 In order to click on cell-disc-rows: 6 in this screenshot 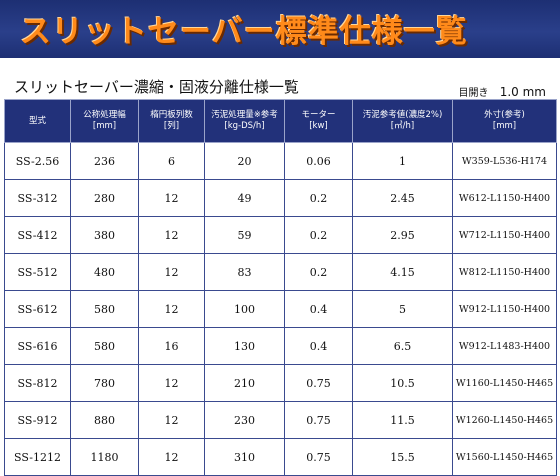, I will do `click(171, 161)`.